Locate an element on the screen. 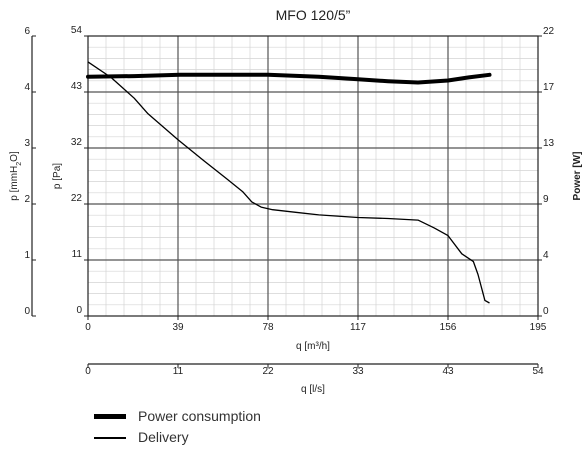 This screenshot has width=582, height=451. x-secondary-tick-label: 43 is located at coordinates (448, 371).